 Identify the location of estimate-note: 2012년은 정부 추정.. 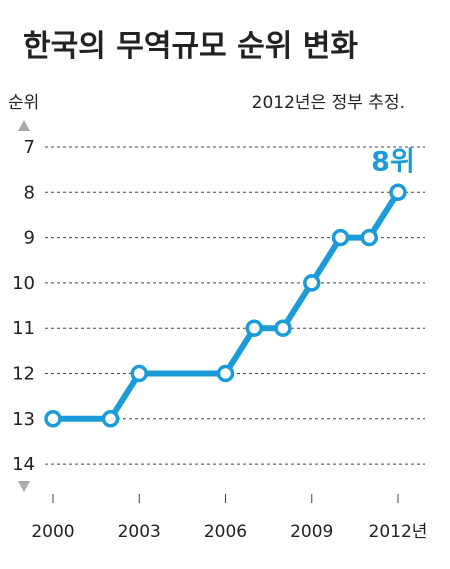
(328, 103).